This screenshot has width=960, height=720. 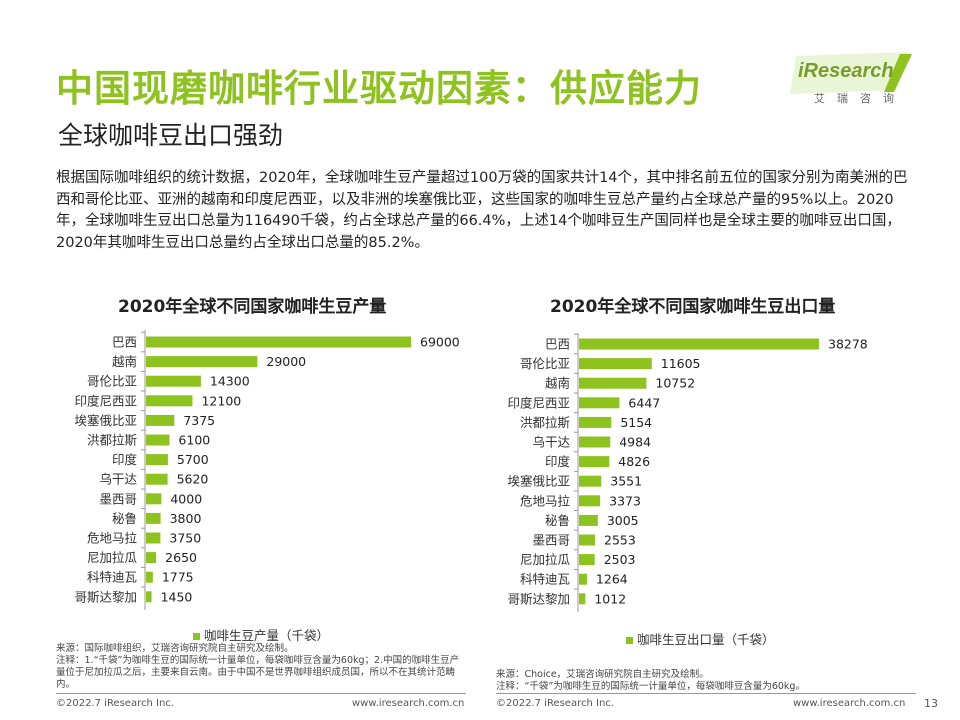 What do you see at coordinates (635, 442) in the screenshot?
I see `value-label: 4984` at bounding box center [635, 442].